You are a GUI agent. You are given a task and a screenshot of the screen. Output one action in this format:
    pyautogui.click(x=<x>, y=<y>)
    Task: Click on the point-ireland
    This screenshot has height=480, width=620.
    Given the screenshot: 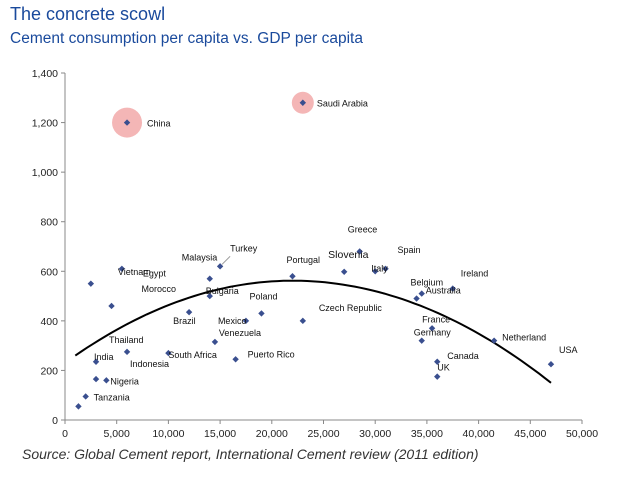 What is the action you would take?
    pyautogui.click(x=452, y=288)
    